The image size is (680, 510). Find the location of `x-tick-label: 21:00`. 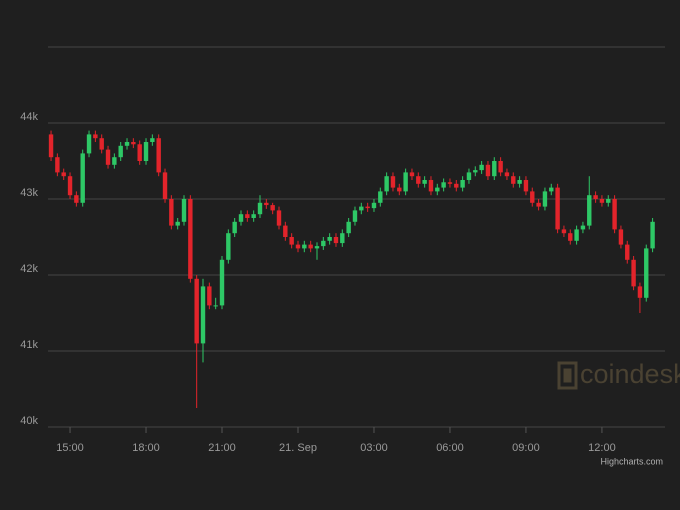

x-tick-label: 21:00 is located at coordinates (222, 448).